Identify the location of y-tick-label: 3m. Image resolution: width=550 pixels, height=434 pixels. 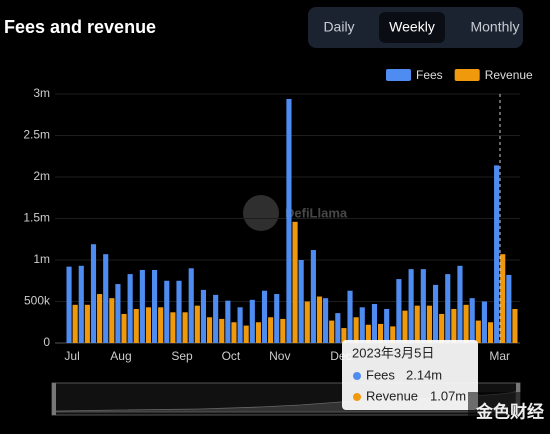
(41, 93).